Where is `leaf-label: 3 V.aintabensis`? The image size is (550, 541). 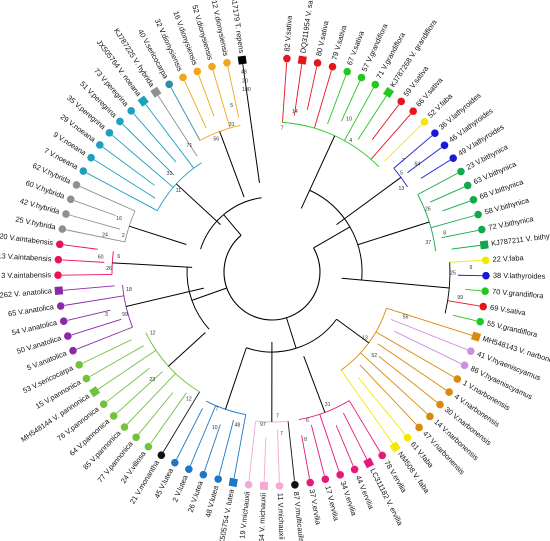 leaf-label: 3 V.aintabensis is located at coordinates (26, 275).